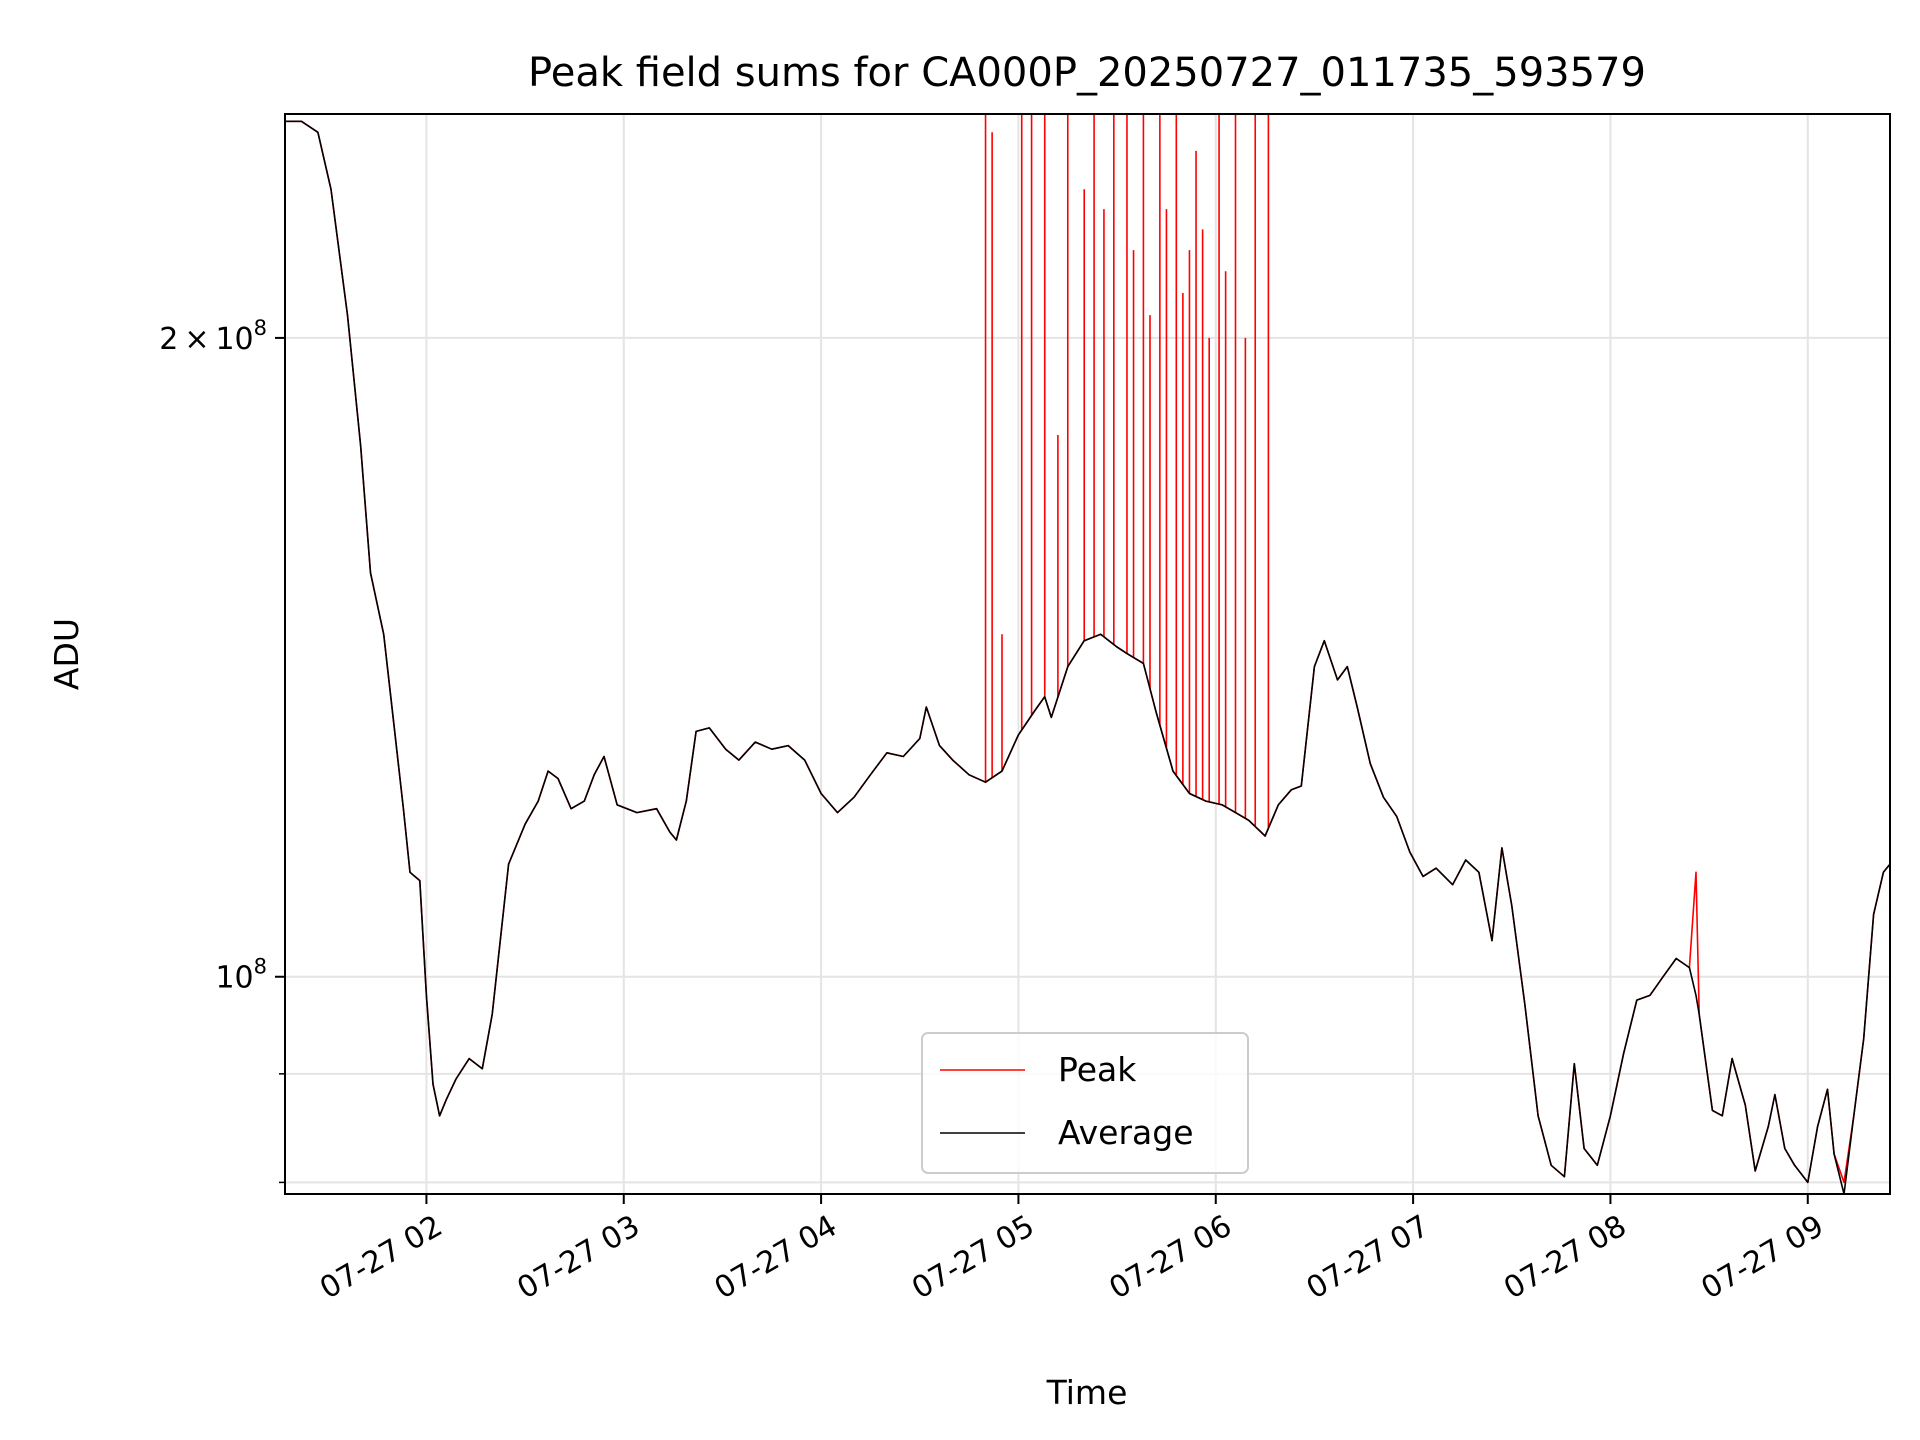  What do you see at coordinates (222, 750) in the screenshot?
I see `y-axis: 108 2 × 108` at bounding box center [222, 750].